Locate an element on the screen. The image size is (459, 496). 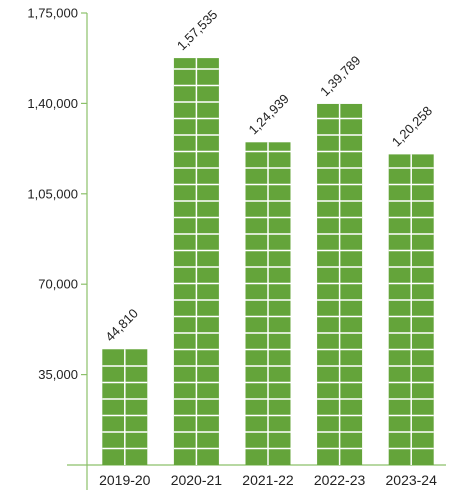
y-tick-label: 1,40,000 is located at coordinates (52, 103).